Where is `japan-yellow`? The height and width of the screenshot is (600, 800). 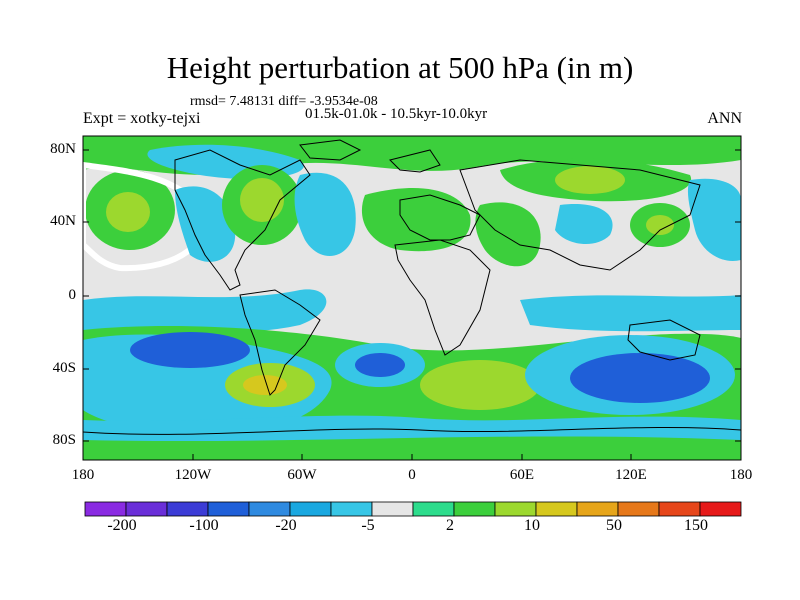
japan-yellow is located at coordinates (660, 225).